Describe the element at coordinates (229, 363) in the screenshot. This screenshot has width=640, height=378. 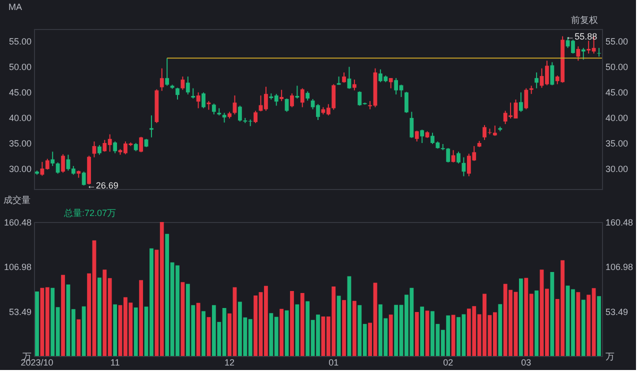
I see `x-tick-label: 12` at that location.